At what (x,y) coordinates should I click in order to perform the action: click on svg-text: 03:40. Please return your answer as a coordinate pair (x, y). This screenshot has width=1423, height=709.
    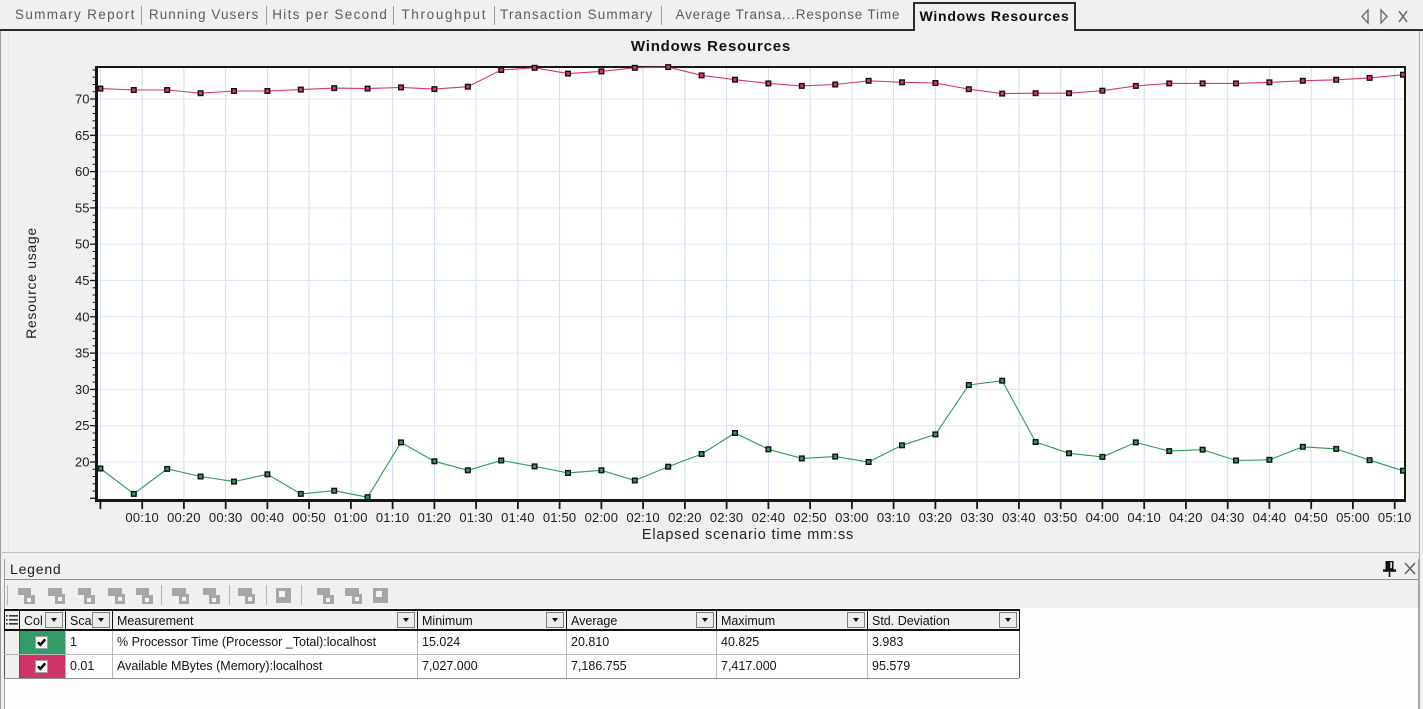
    Looking at the image, I should click on (1019, 517).